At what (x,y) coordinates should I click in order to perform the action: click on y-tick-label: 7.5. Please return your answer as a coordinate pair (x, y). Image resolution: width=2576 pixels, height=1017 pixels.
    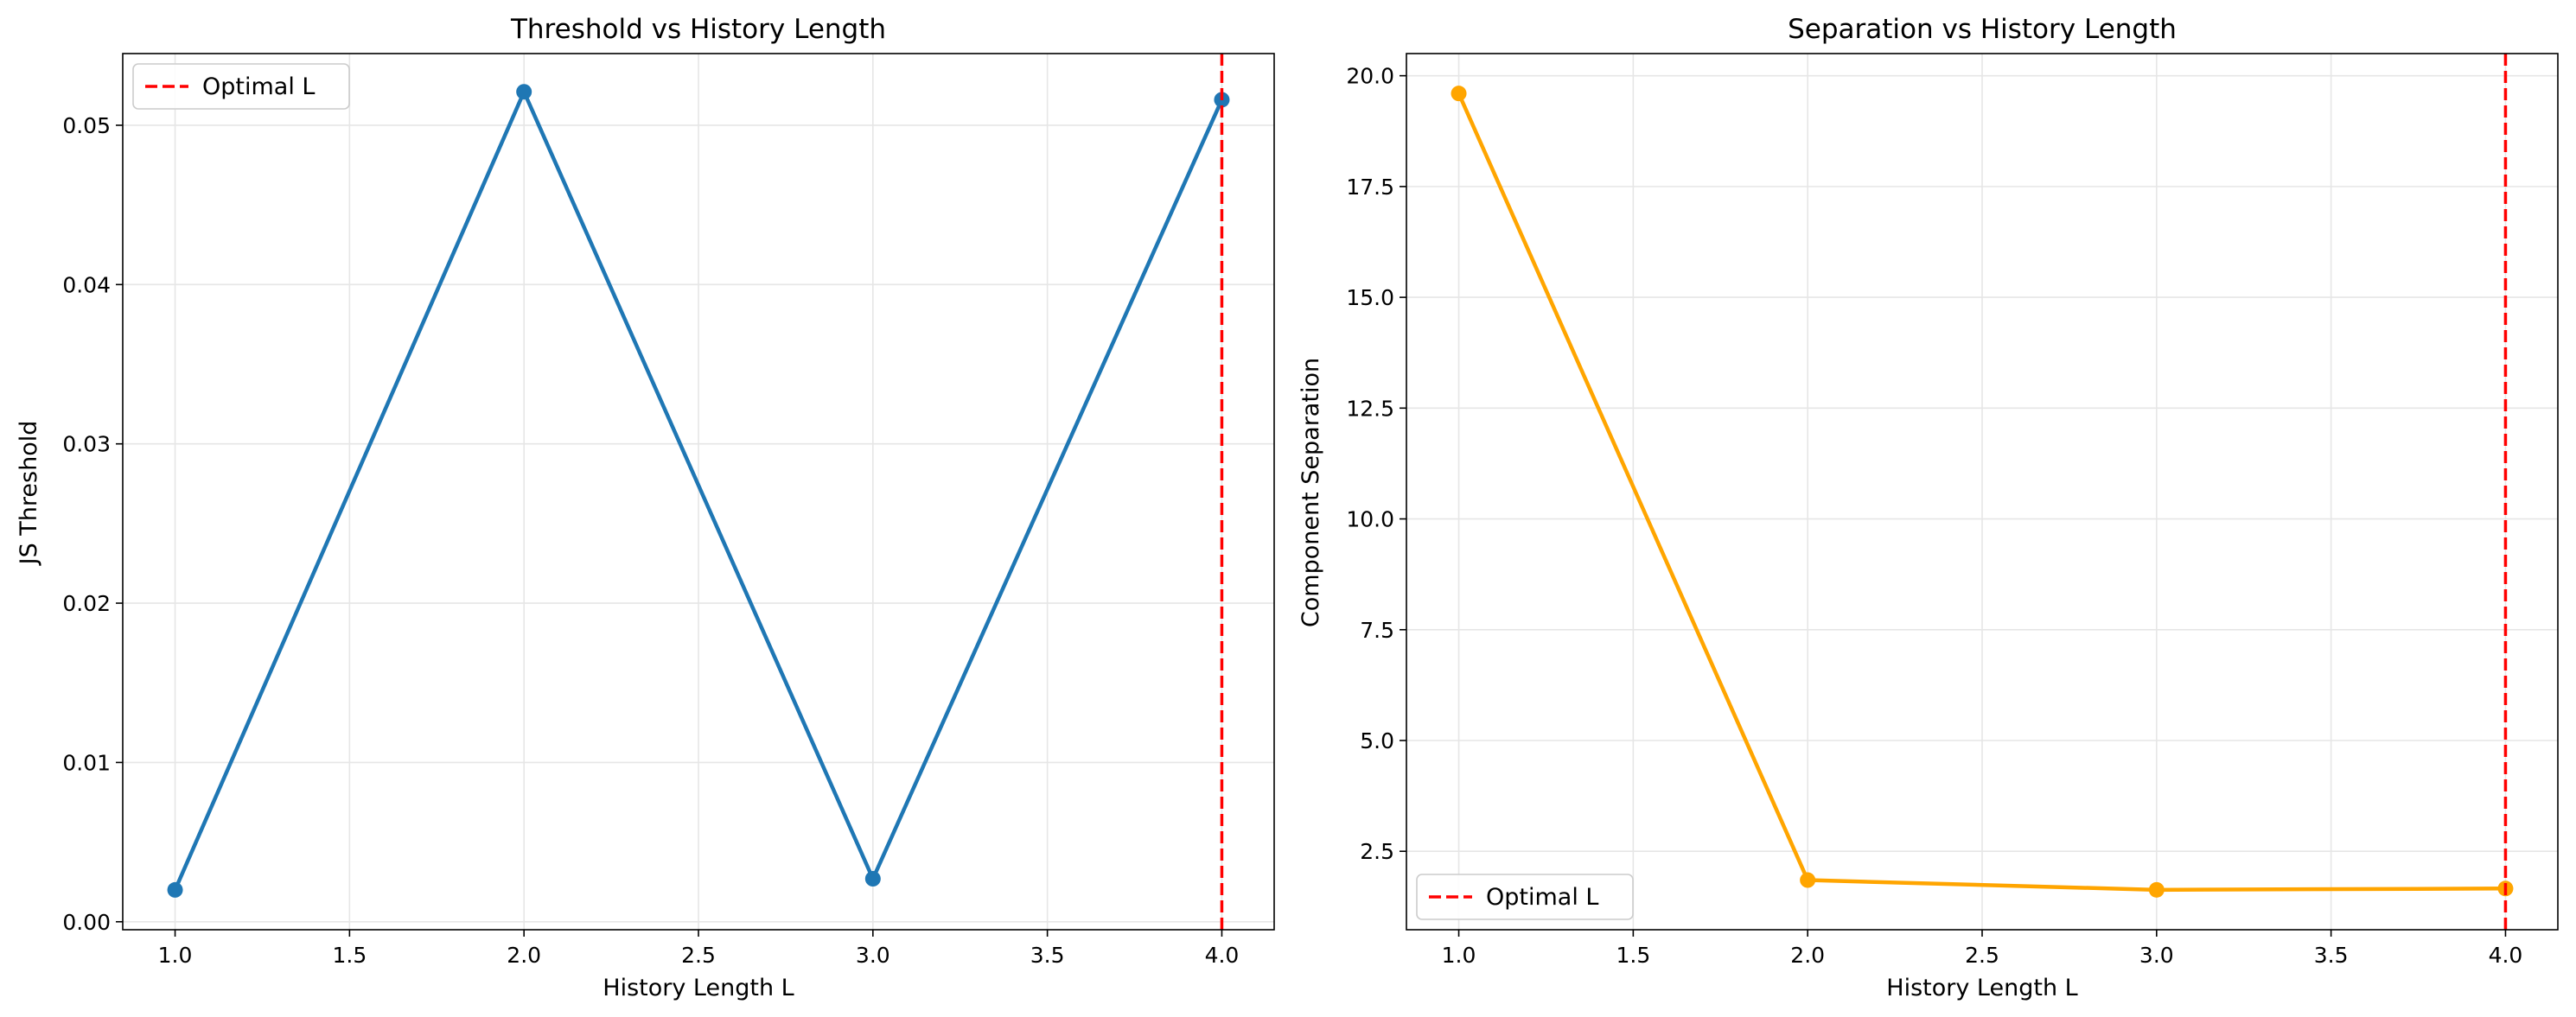
    Looking at the image, I should click on (1377, 630).